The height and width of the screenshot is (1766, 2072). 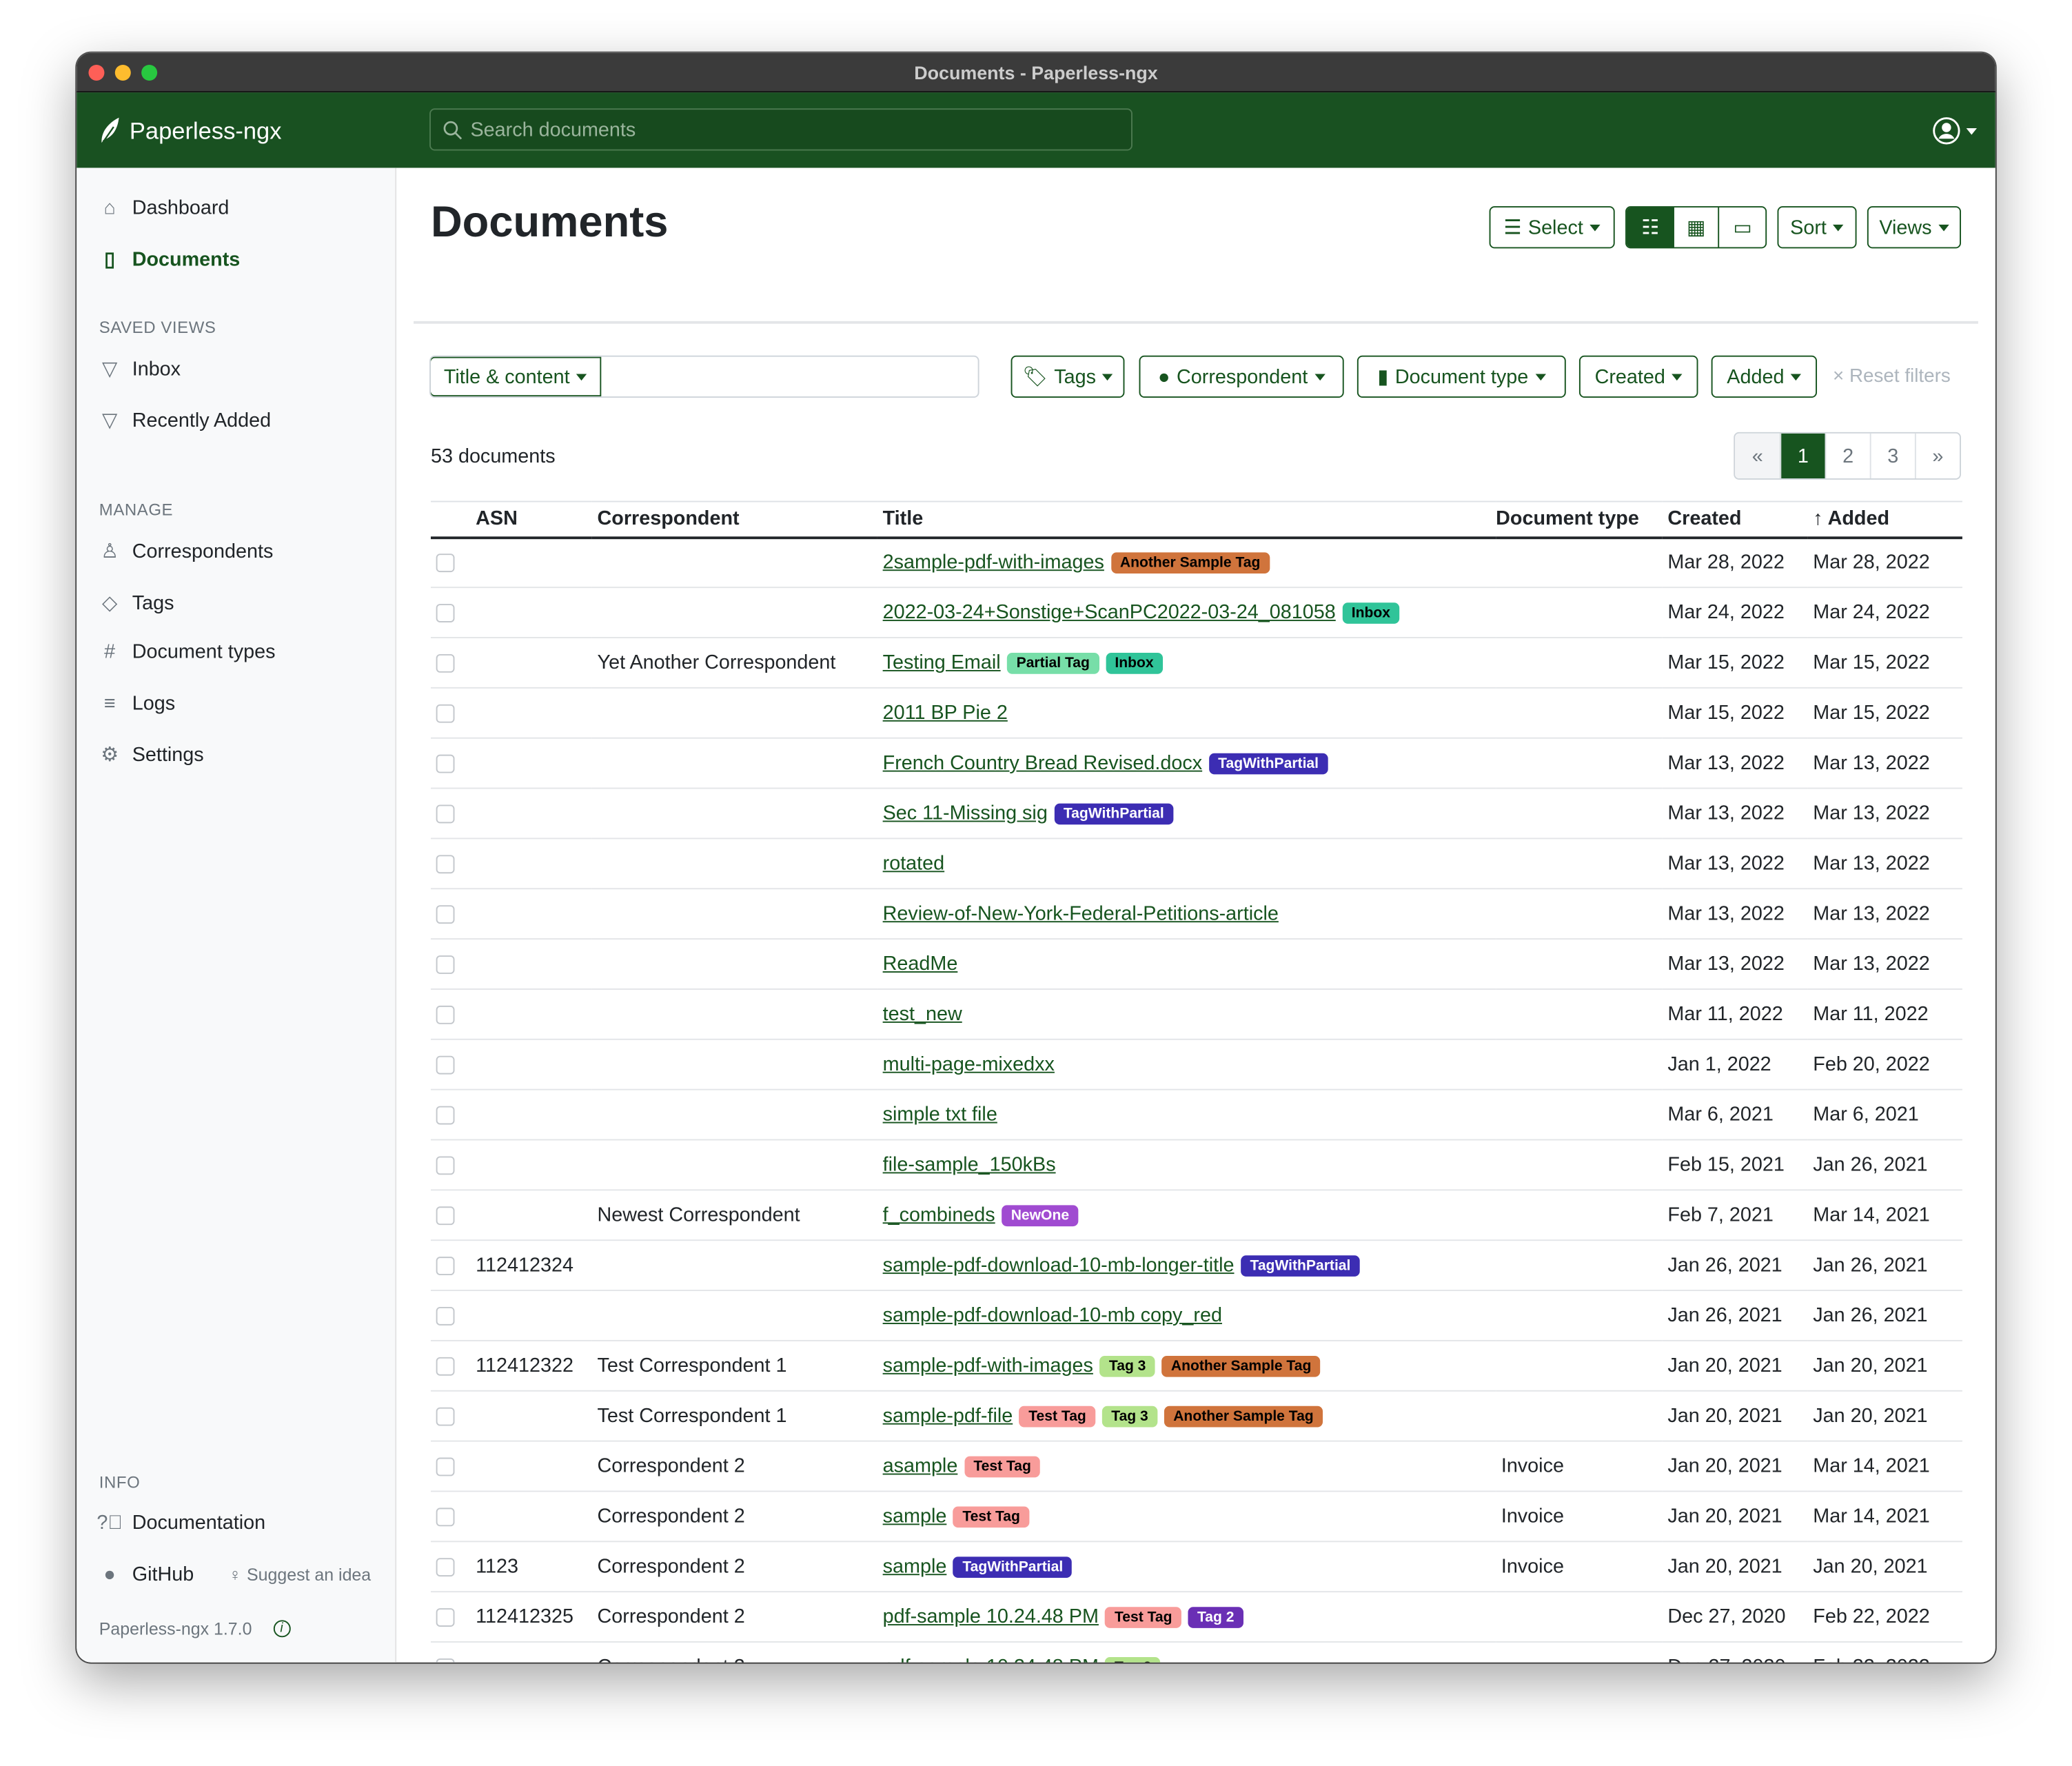 I want to click on tags-filter-button: 🏷︎ Tags, so click(x=1067, y=376).